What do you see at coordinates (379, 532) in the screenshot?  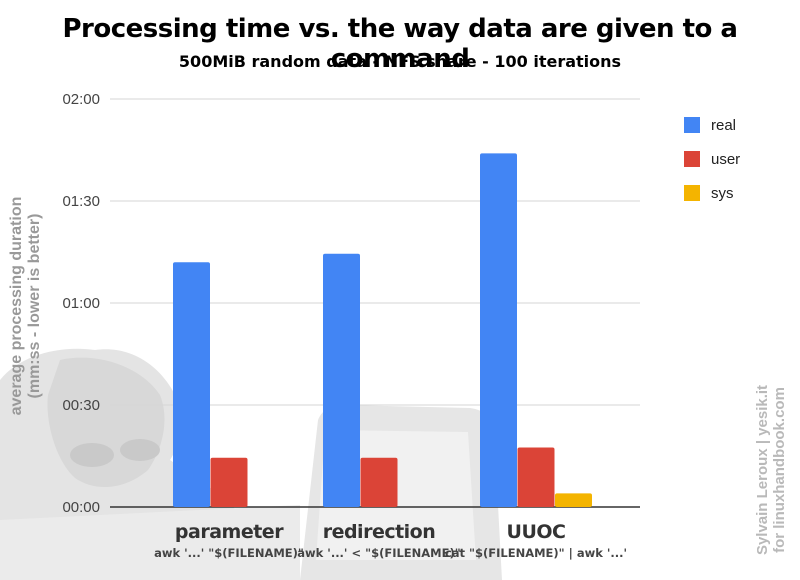 I see `category-label-redirection: redirection` at bounding box center [379, 532].